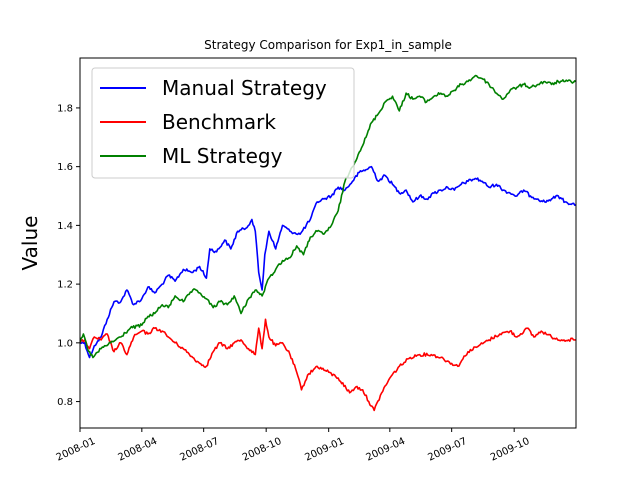 The image size is (640, 480). What do you see at coordinates (30, 243) in the screenshot?
I see `y-axis-label: Value` at bounding box center [30, 243].